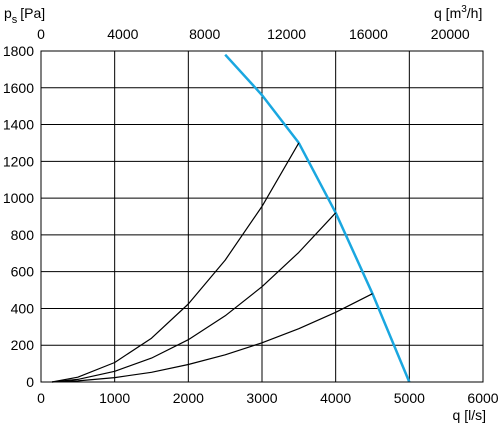 The width and height of the screenshot is (500, 424). What do you see at coordinates (23, 345) in the screenshot?
I see `y-tick-label: 200` at bounding box center [23, 345].